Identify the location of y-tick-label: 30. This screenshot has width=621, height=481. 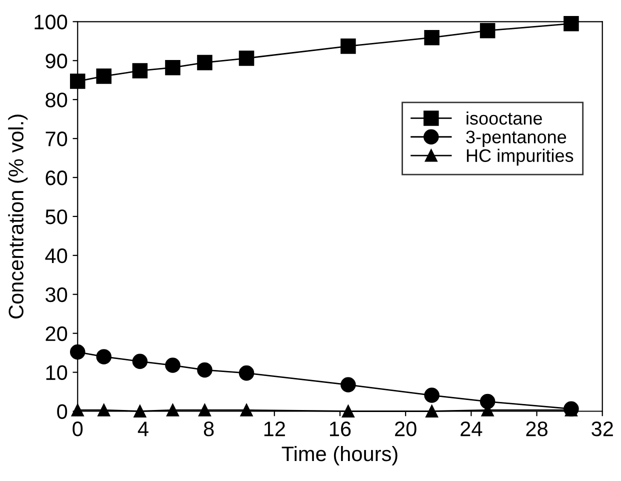
(57, 294).